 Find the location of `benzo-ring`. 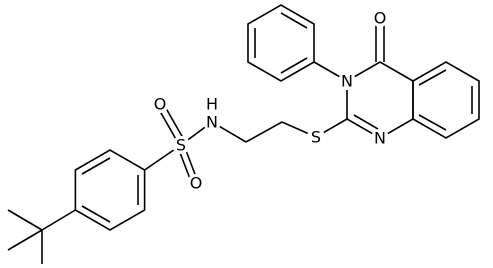

benzo-ring is located at coordinates (446, 100).